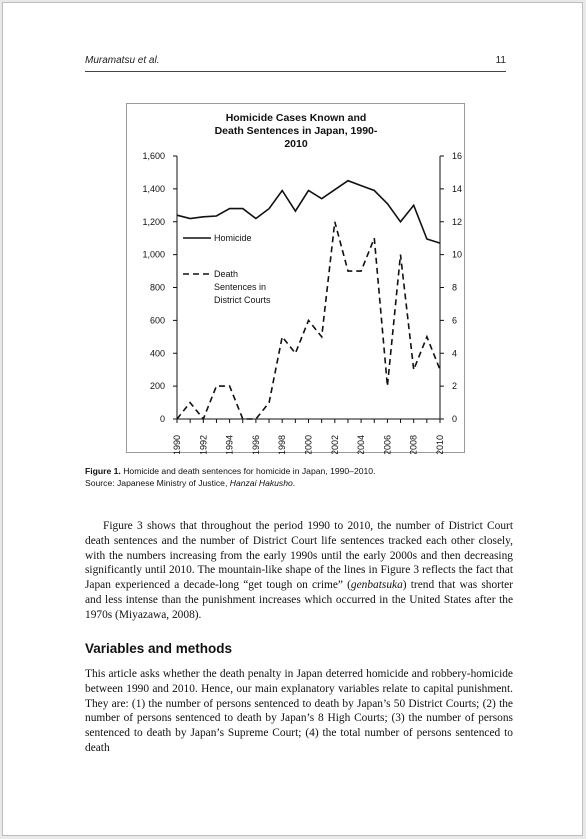 The width and height of the screenshot is (586, 839). Describe the element at coordinates (454, 419) in the screenshot. I see `y-right-tick-label: 0` at that location.